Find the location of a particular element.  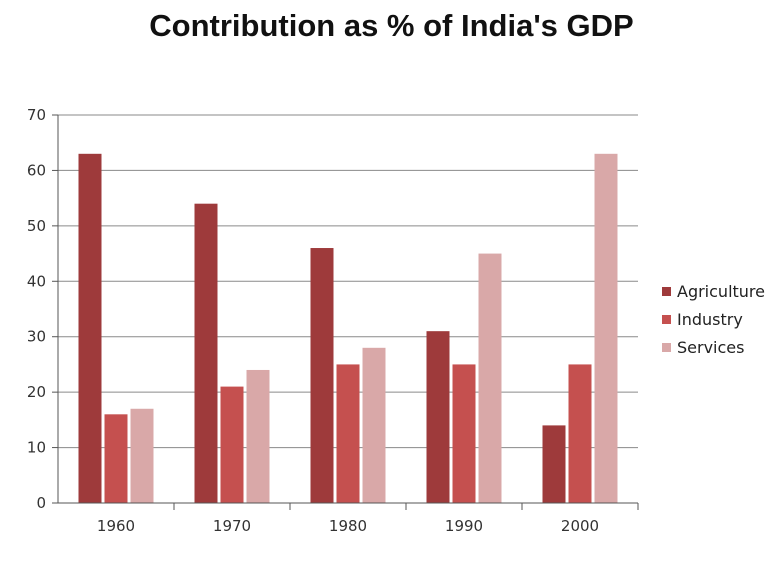

x-tick-labels: 1960 1970 1980 1990 2000 is located at coordinates (348, 526).